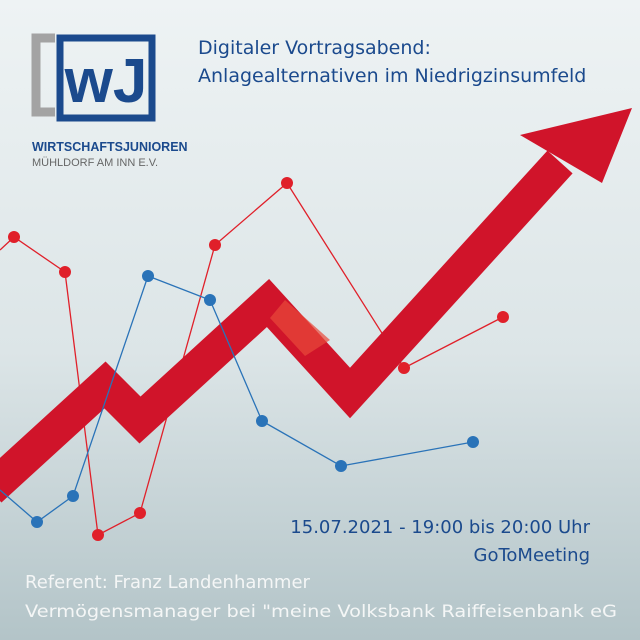 The width and height of the screenshot is (640, 640). What do you see at coordinates (168, 582) in the screenshot?
I see `speaker-name: Referent: Franz Landenhammer` at bounding box center [168, 582].